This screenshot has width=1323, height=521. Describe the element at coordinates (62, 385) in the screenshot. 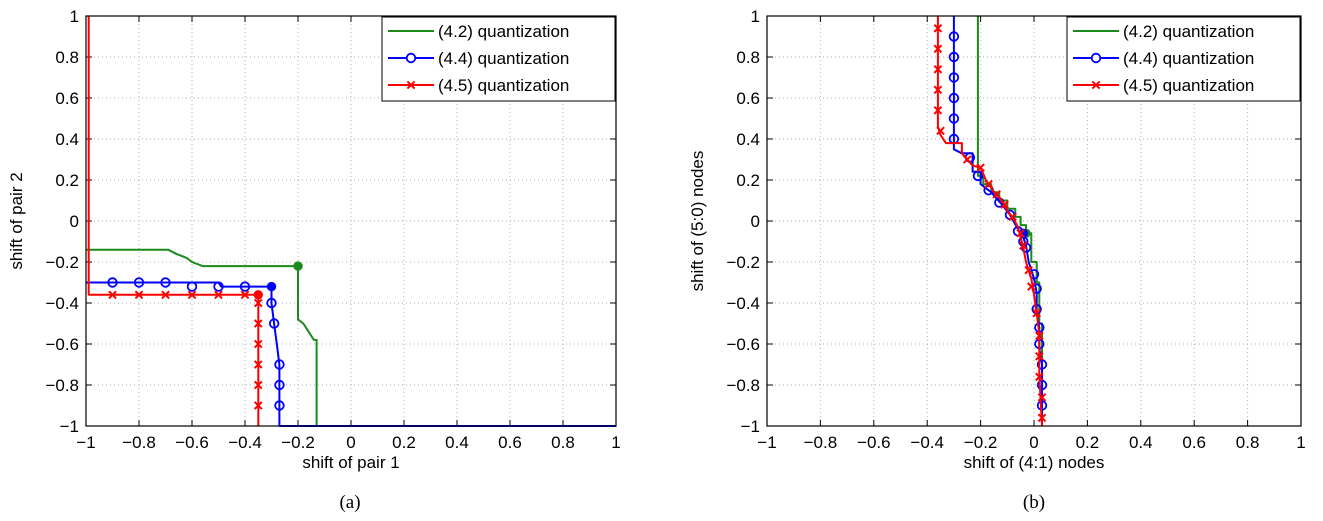

I see `y-tick-label: −0.8` at that location.